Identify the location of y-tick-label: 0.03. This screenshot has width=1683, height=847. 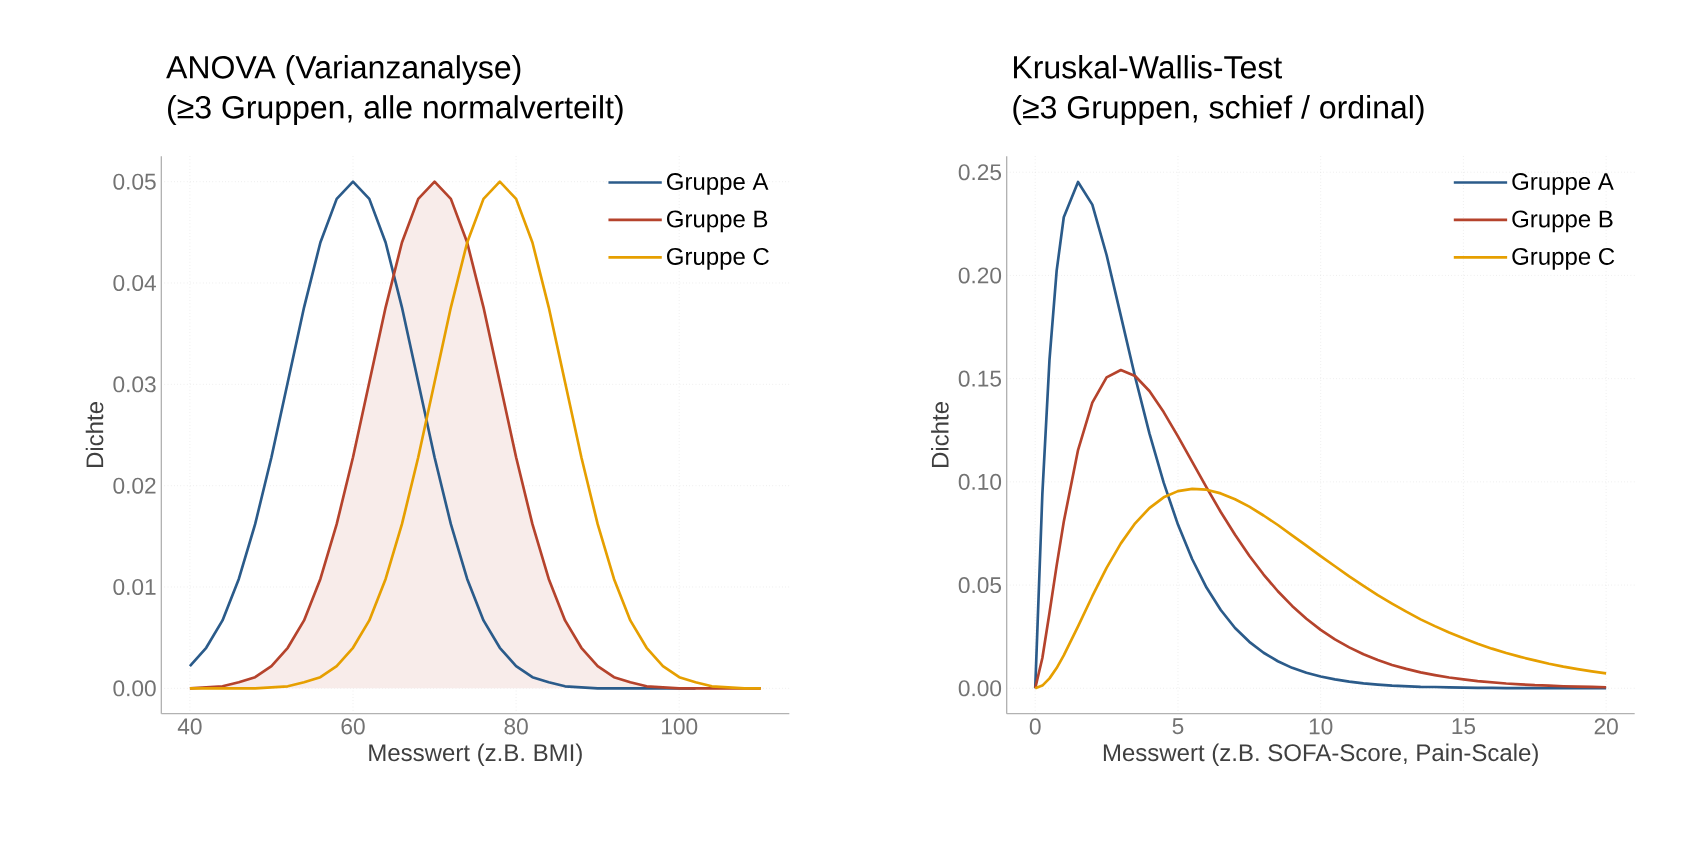
(134, 384).